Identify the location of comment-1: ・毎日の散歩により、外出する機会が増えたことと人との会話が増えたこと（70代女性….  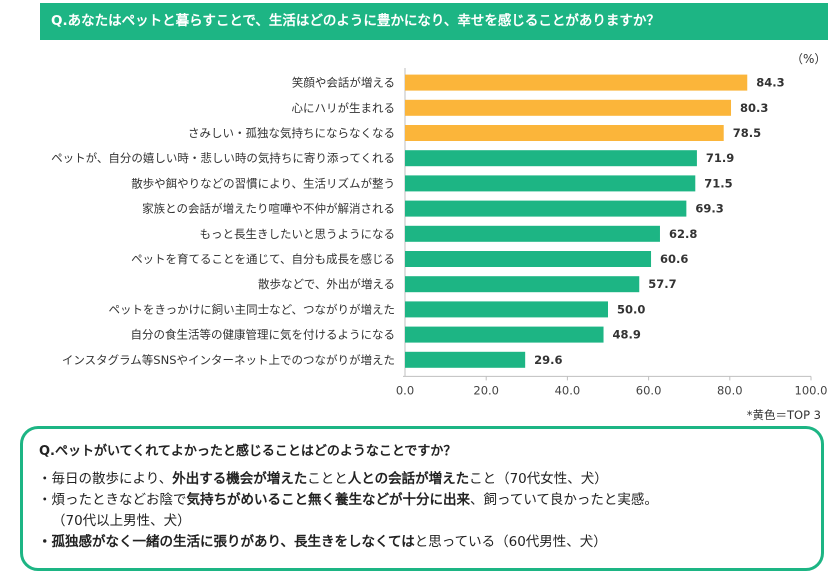
(348, 479).